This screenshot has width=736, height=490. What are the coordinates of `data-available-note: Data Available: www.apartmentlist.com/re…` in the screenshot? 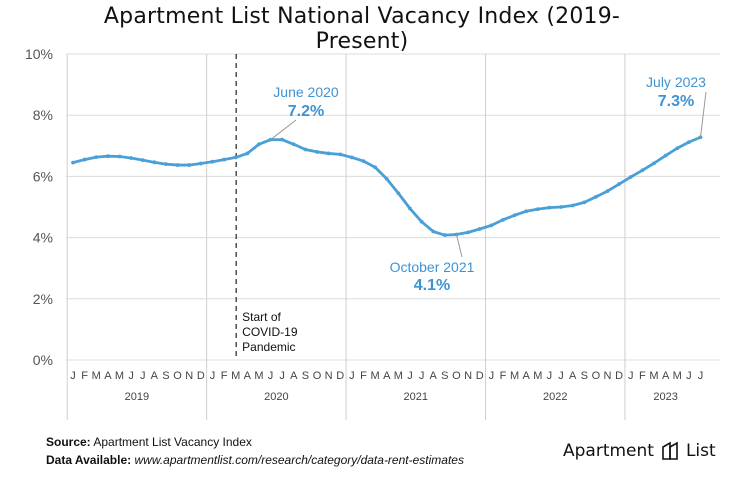 It's located at (255, 460).